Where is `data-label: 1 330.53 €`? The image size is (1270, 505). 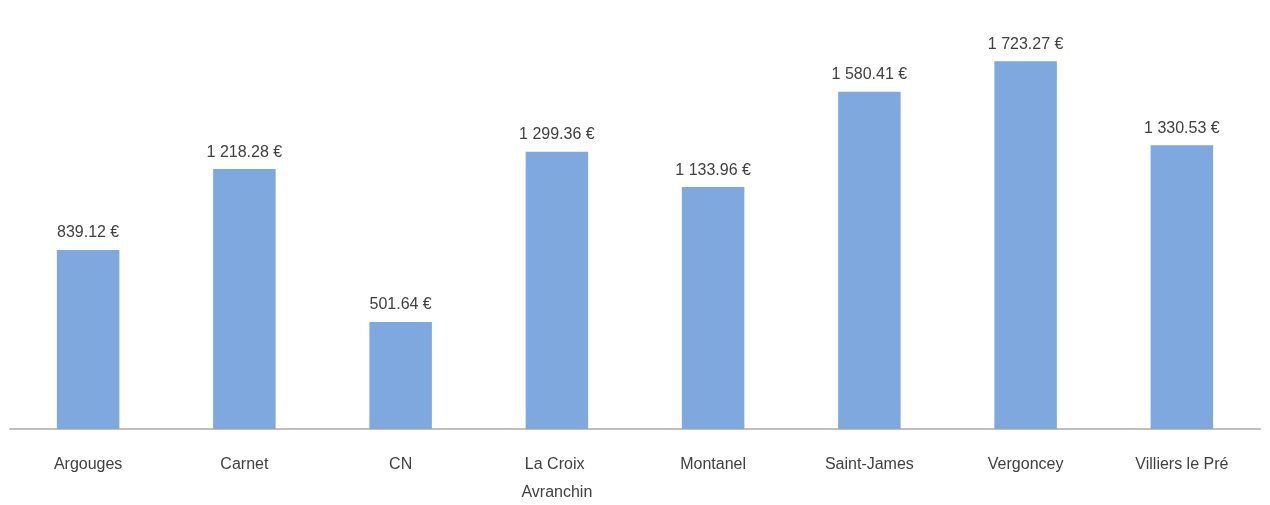 data-label: 1 330.53 € is located at coordinates (1182, 127).